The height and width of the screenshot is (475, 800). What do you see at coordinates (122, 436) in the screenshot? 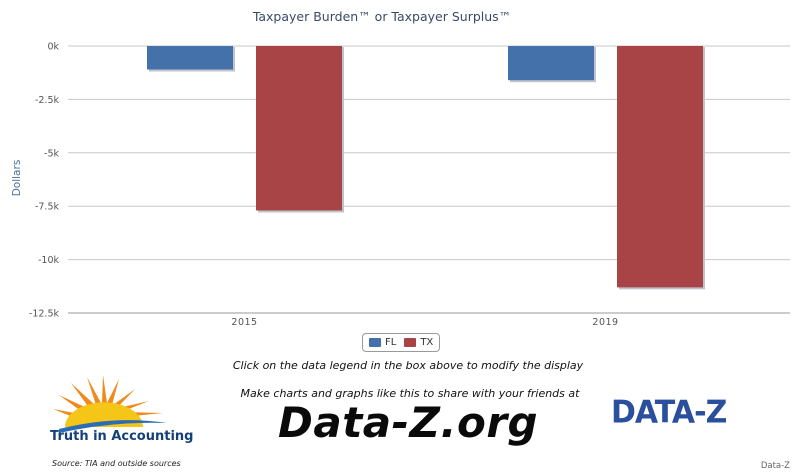
I see `tia-logo-text: Truth in Accounting` at bounding box center [122, 436].